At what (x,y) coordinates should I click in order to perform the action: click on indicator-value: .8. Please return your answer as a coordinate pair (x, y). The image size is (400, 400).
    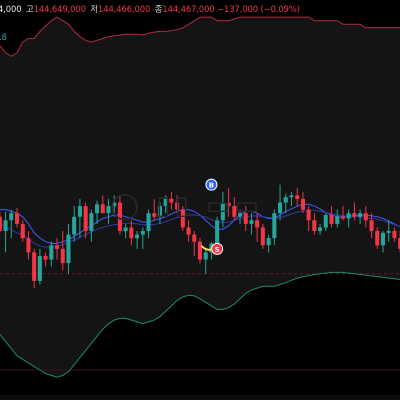
    Looking at the image, I should click on (3, 37).